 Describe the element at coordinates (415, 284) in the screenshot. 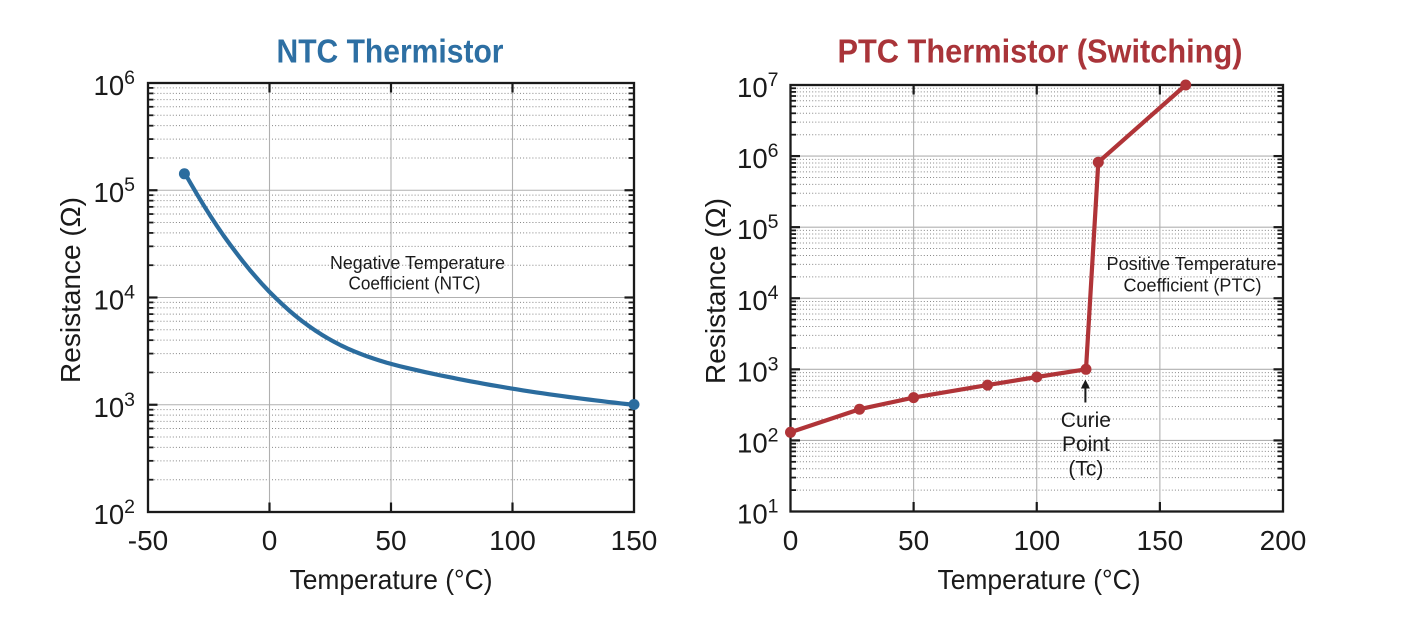

I see `svg-text: Coefficient (NTC)` at that location.